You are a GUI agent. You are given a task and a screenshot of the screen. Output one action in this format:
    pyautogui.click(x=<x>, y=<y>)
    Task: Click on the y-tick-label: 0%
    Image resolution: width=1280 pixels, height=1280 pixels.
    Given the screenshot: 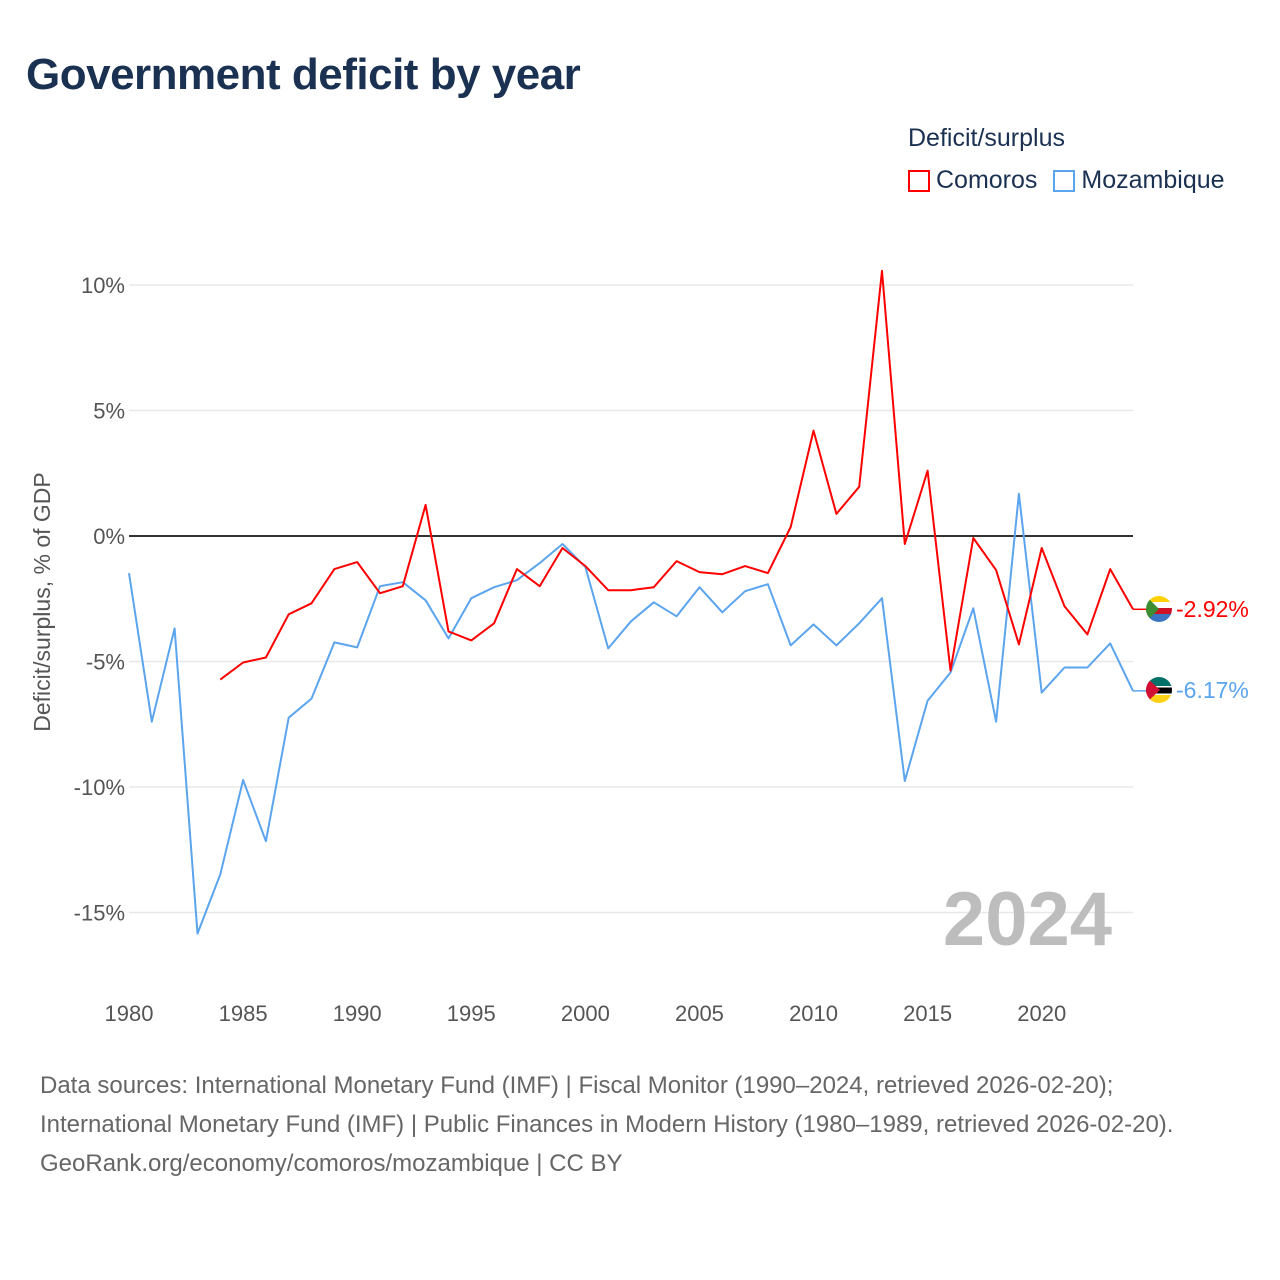 What is the action you would take?
    pyautogui.click(x=109, y=536)
    